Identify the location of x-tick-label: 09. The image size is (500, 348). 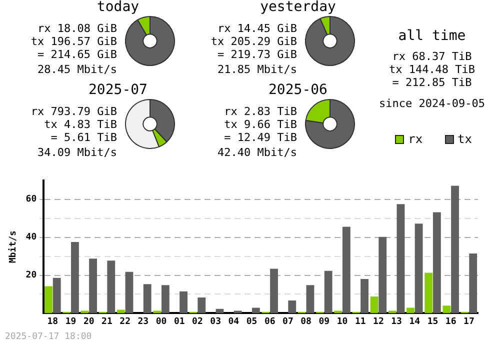
(324, 321).